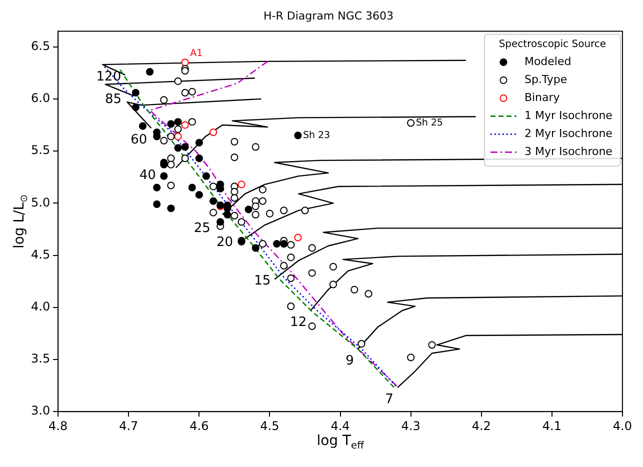 The image size is (643, 467). Describe the element at coordinates (109, 76) in the screenshot. I see `annotation: 120` at that location.